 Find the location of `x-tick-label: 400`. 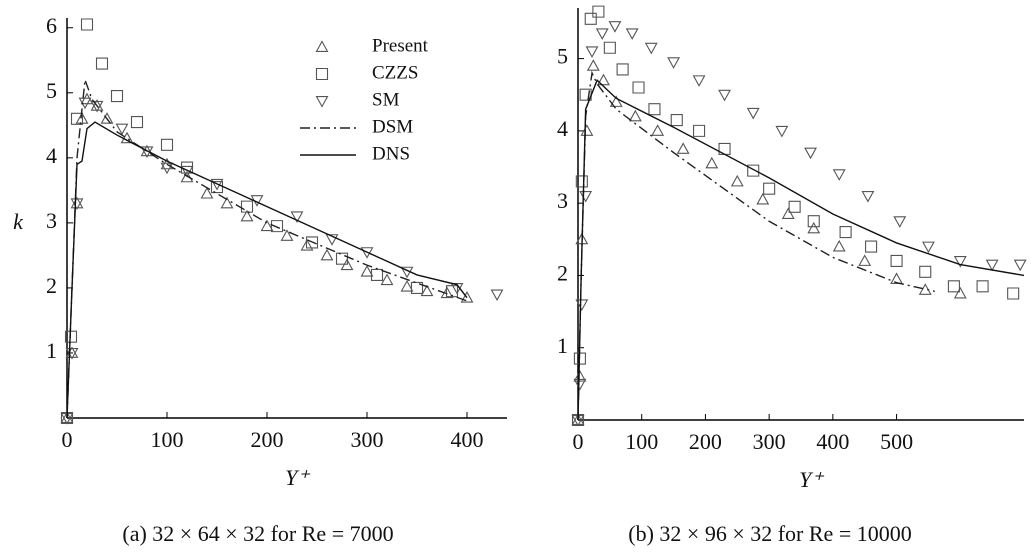

x-tick-label: 400 is located at coordinates (467, 439).